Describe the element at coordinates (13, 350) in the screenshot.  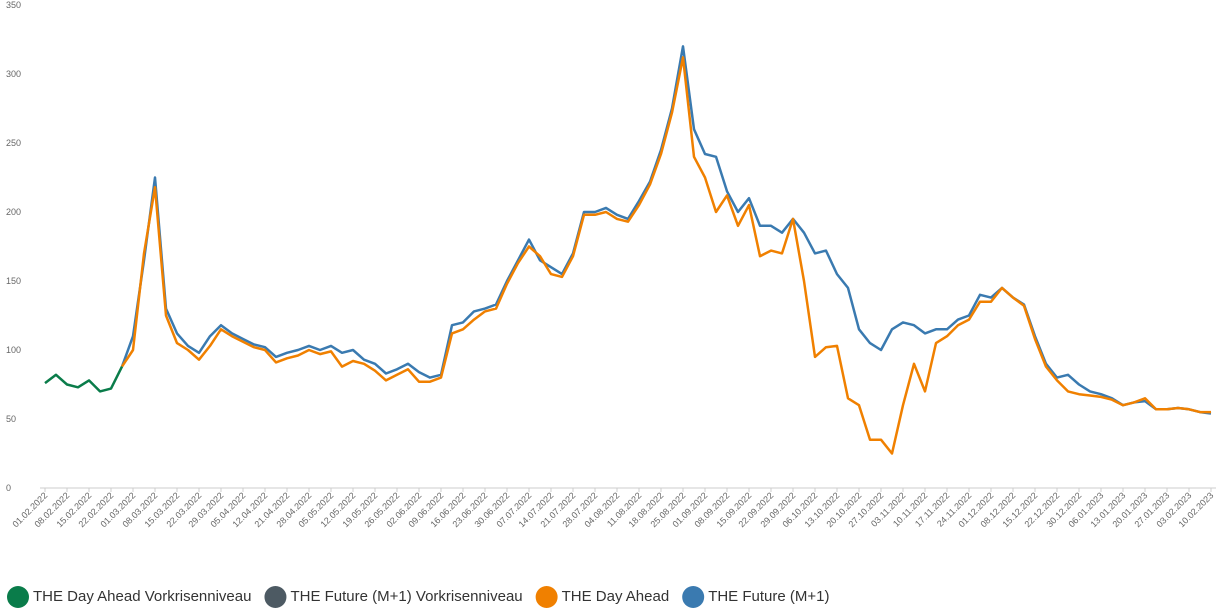
I see `y-tick-label: 100` at that location.